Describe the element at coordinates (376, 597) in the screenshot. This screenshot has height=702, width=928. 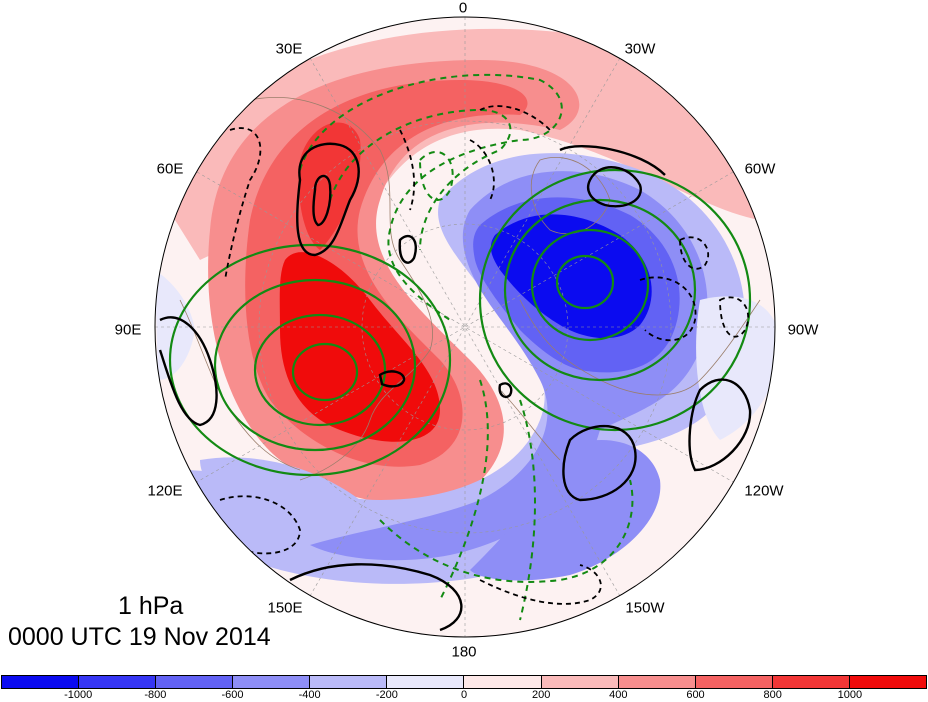
I see `black-contour-southwest` at that location.